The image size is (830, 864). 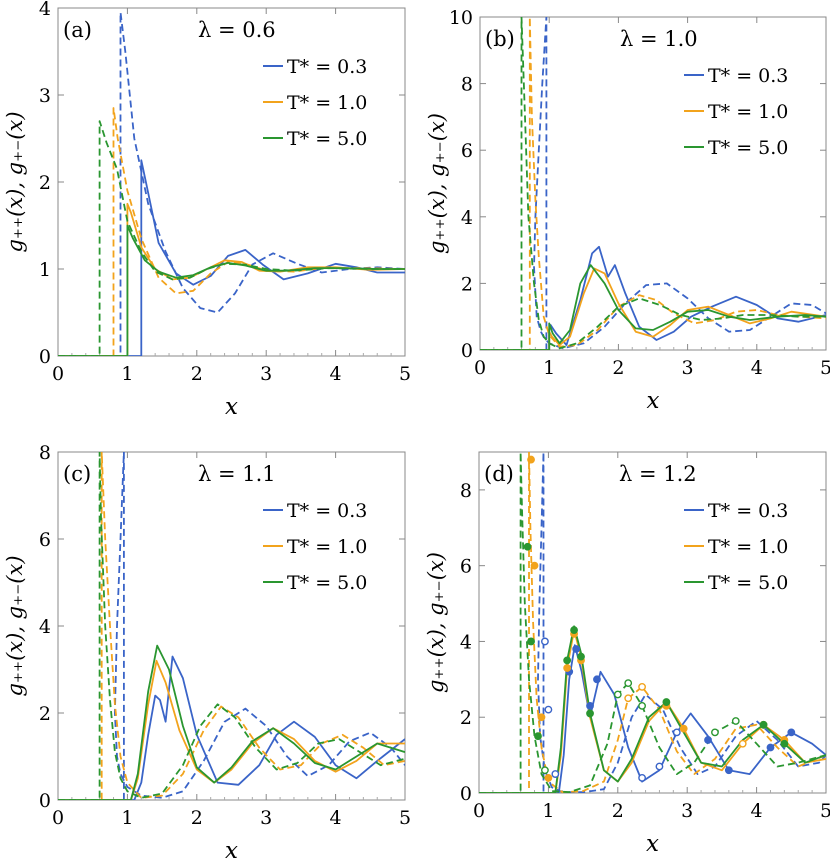 What do you see at coordinates (499, 474) in the screenshot?
I see `panel-tag: (d)` at bounding box center [499, 474].